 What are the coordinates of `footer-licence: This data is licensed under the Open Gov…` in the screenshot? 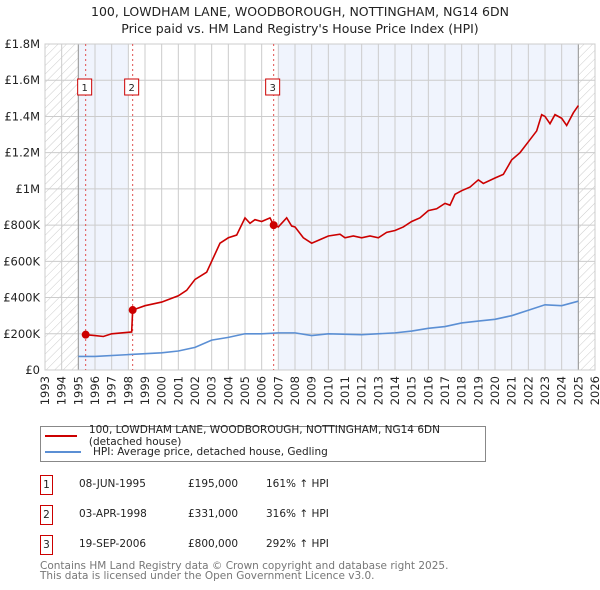 It's located at (207, 576).